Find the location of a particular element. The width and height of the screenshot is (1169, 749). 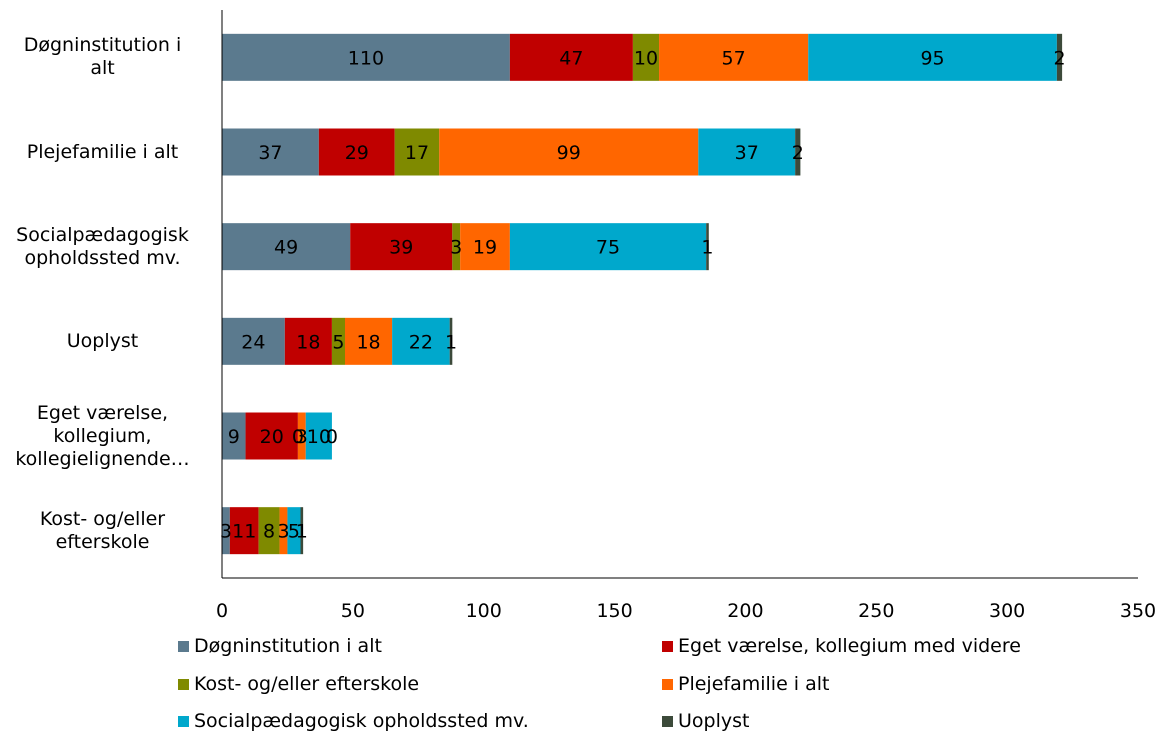

data-label: 29 is located at coordinates (357, 153).